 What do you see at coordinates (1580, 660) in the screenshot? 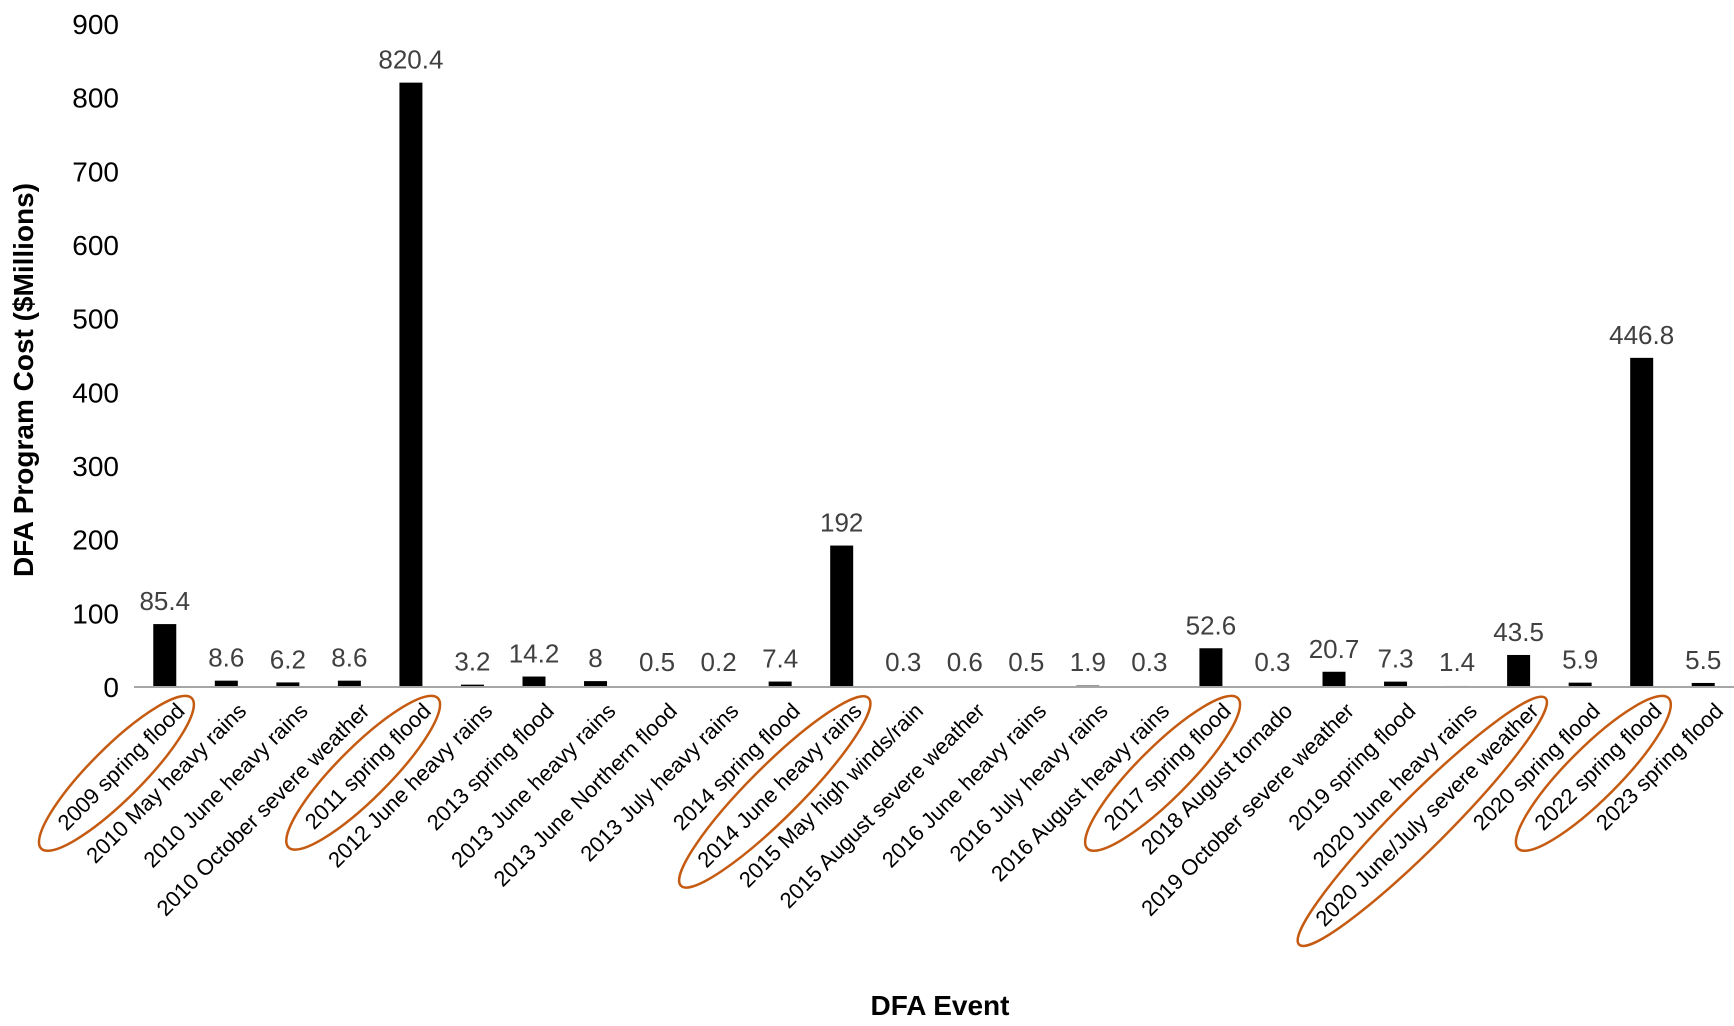
I see `data-label-2020-spring-flood: 5.9` at bounding box center [1580, 660].